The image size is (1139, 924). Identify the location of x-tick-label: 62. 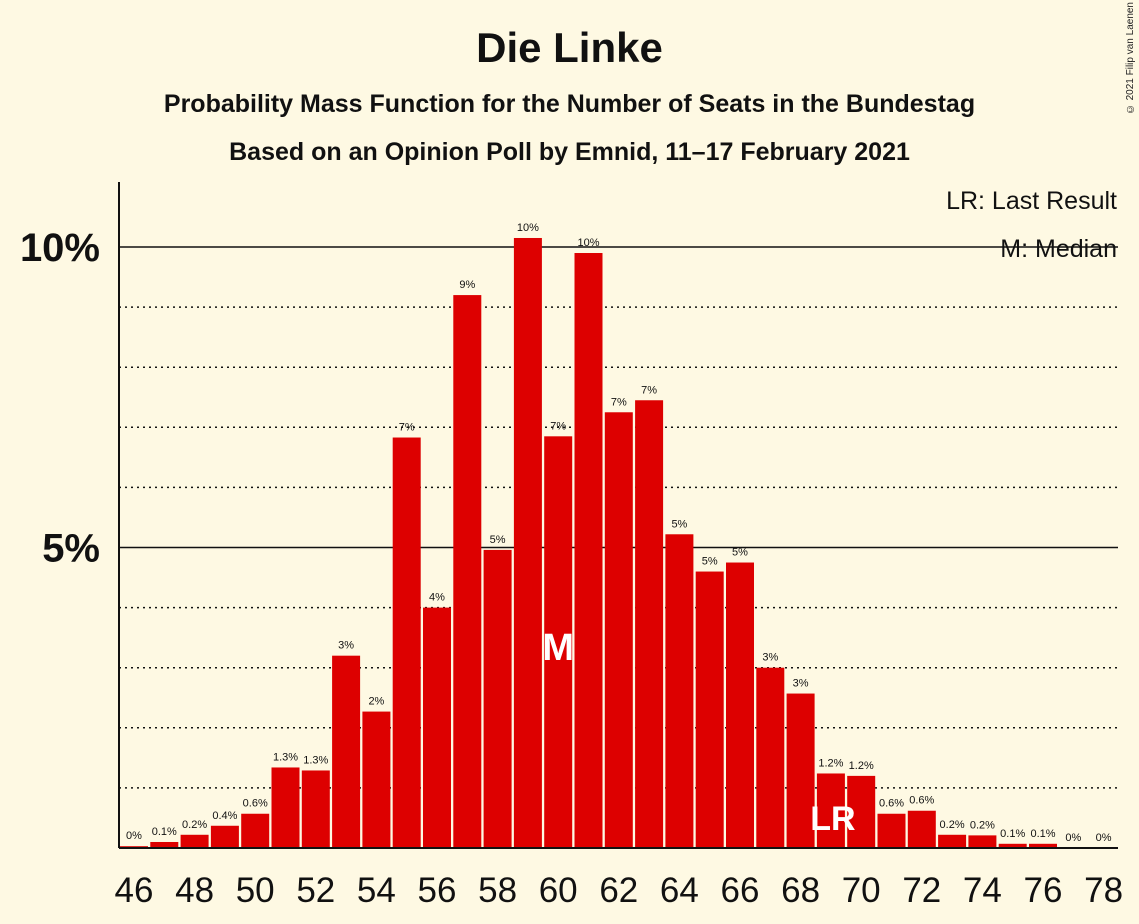
(618, 890).